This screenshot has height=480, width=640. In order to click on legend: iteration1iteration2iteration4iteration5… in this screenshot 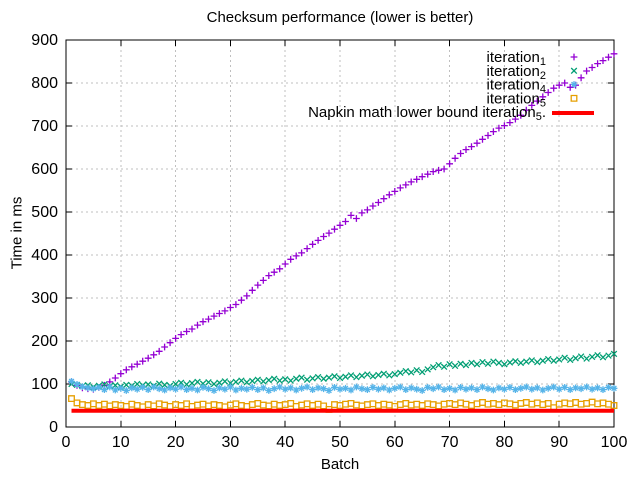, I will do `click(451, 86)`.